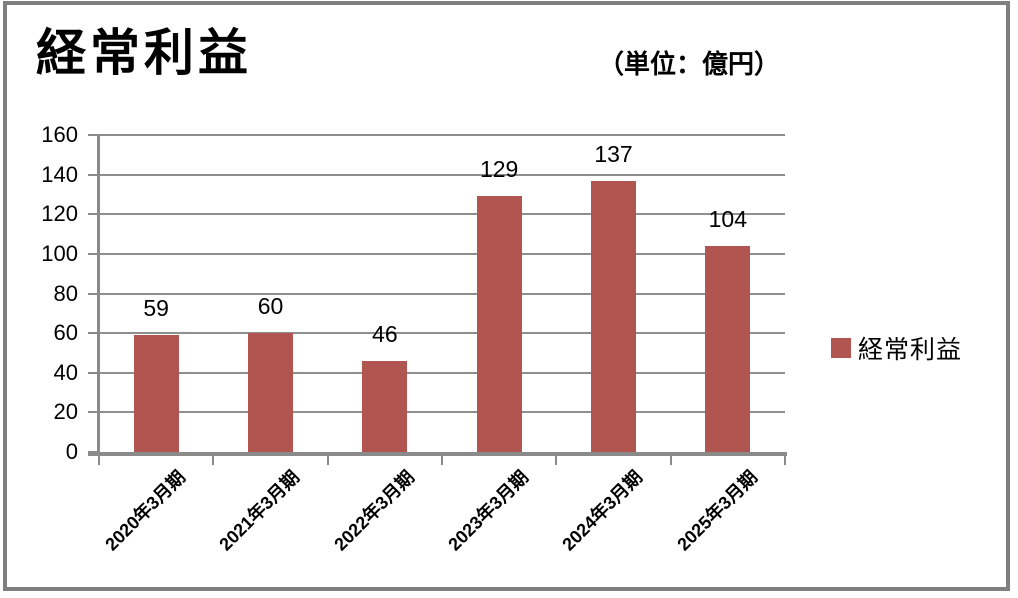 The width and height of the screenshot is (1018, 598). What do you see at coordinates (270, 392) in the screenshot?
I see `bar-2021年3月期` at bounding box center [270, 392].